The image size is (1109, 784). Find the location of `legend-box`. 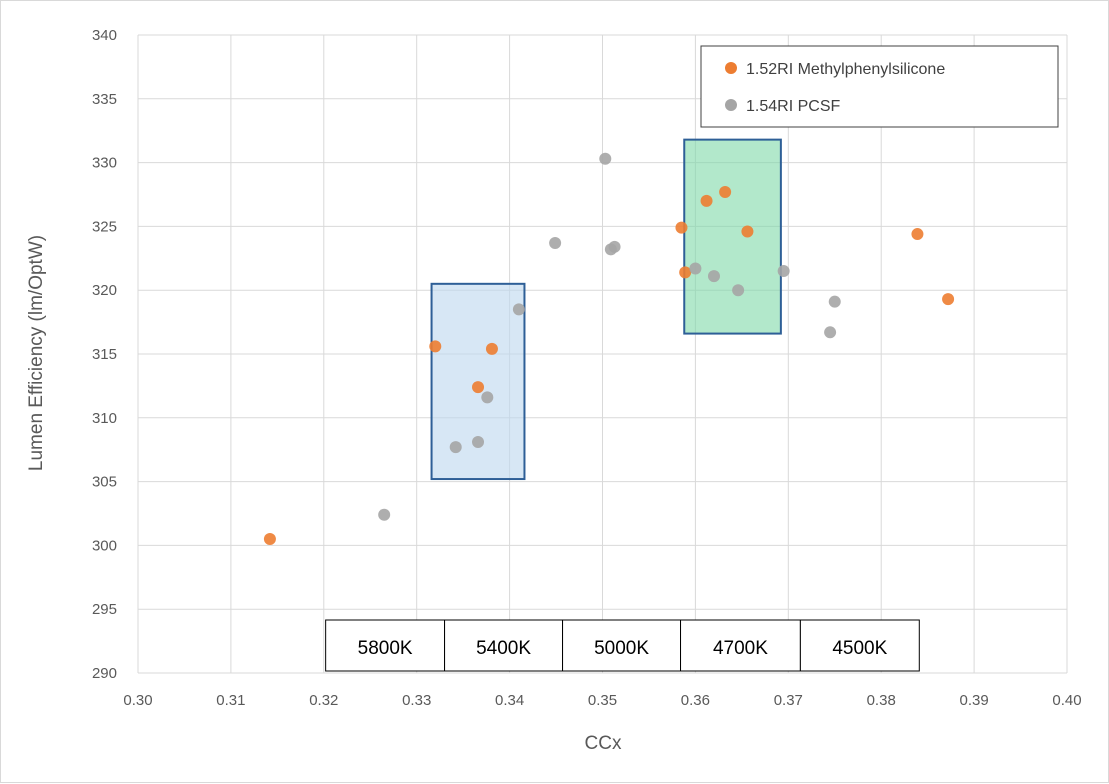

legend-box is located at coordinates (879, 86).